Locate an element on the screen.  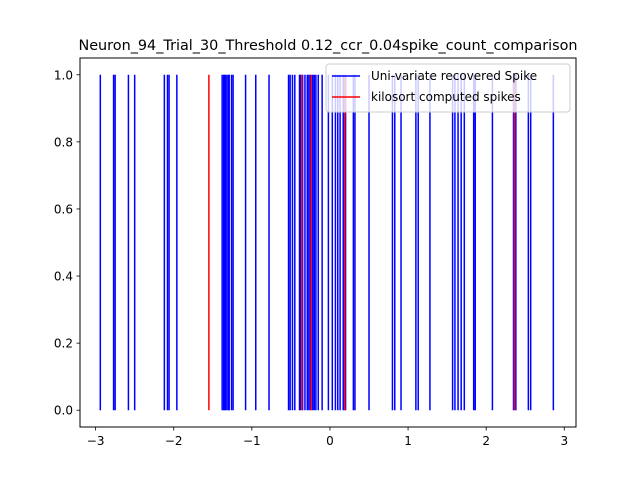
legend-box is located at coordinates (448, 88).